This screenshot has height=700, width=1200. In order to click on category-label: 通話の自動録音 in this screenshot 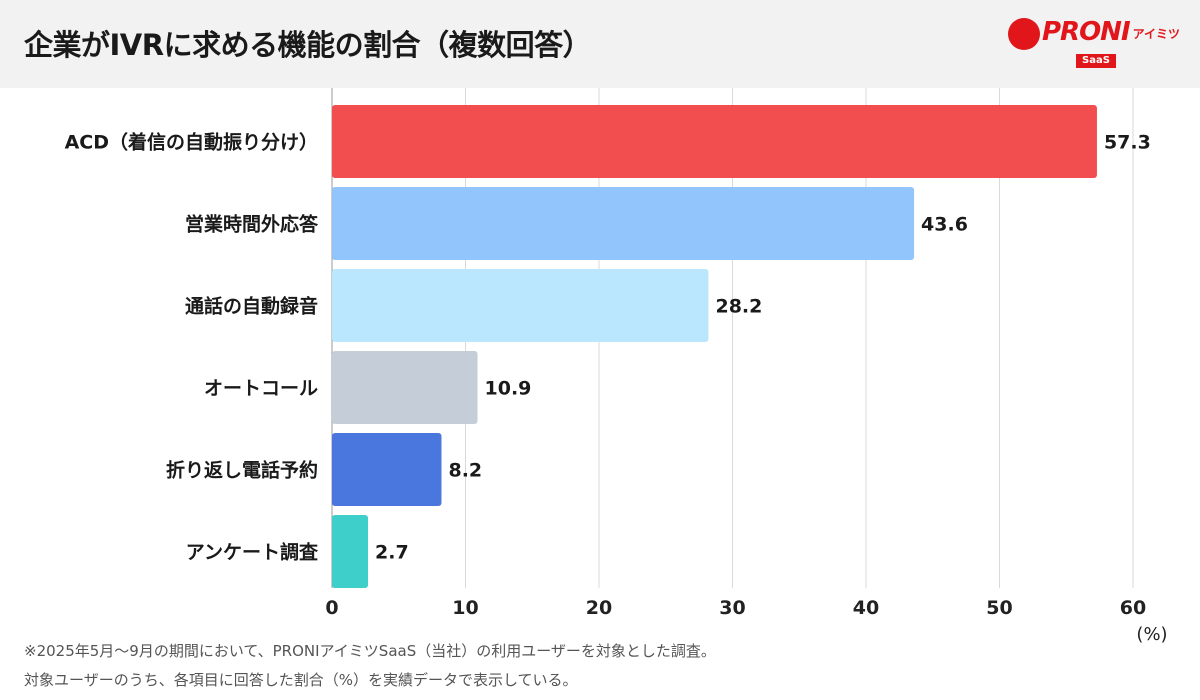, I will do `click(251, 306)`.